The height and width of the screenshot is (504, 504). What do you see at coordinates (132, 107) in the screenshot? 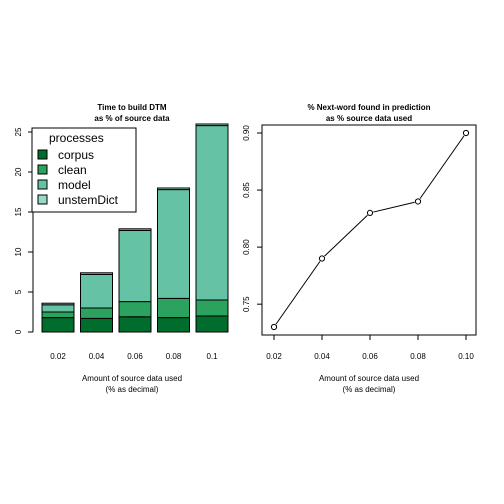
I see `bar-chart-title: Time to build DTM` at bounding box center [132, 107].